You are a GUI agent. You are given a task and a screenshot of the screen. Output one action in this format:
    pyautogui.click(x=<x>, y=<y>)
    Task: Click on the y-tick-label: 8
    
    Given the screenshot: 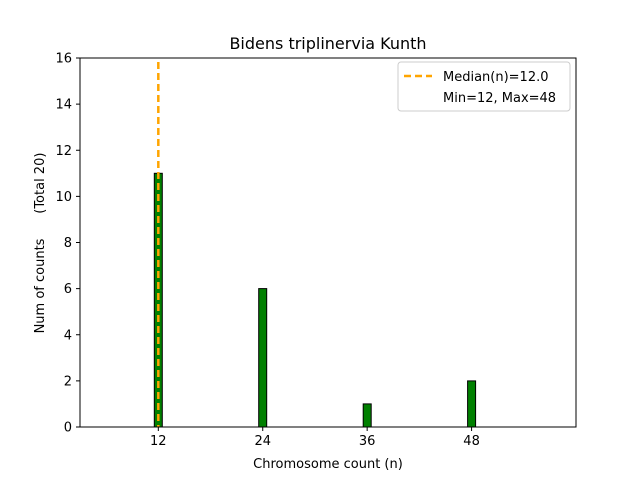 What is the action you would take?
    pyautogui.click(x=68, y=243)
    